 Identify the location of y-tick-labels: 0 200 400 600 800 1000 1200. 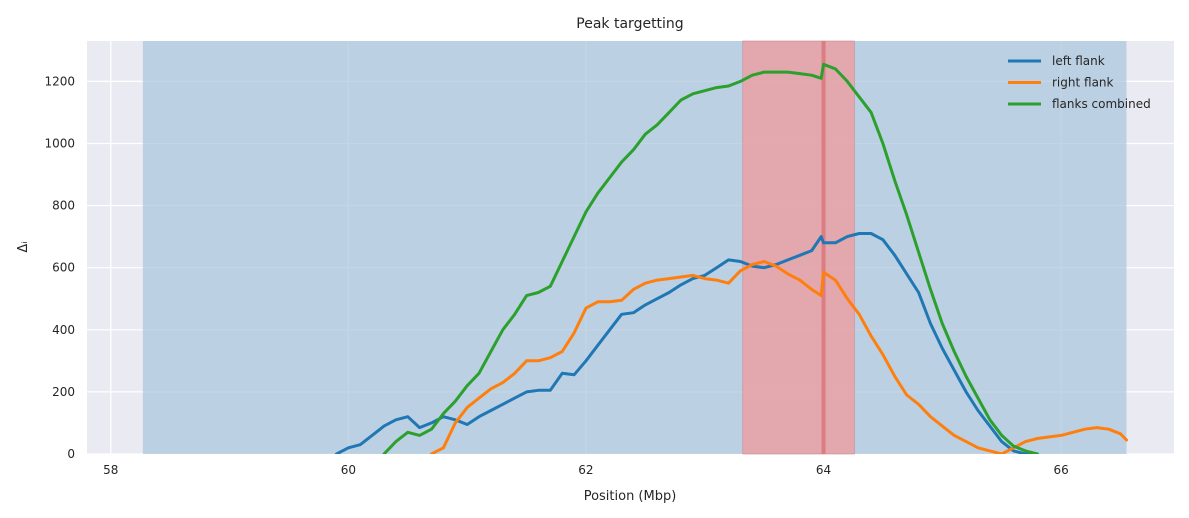
(59, 267).